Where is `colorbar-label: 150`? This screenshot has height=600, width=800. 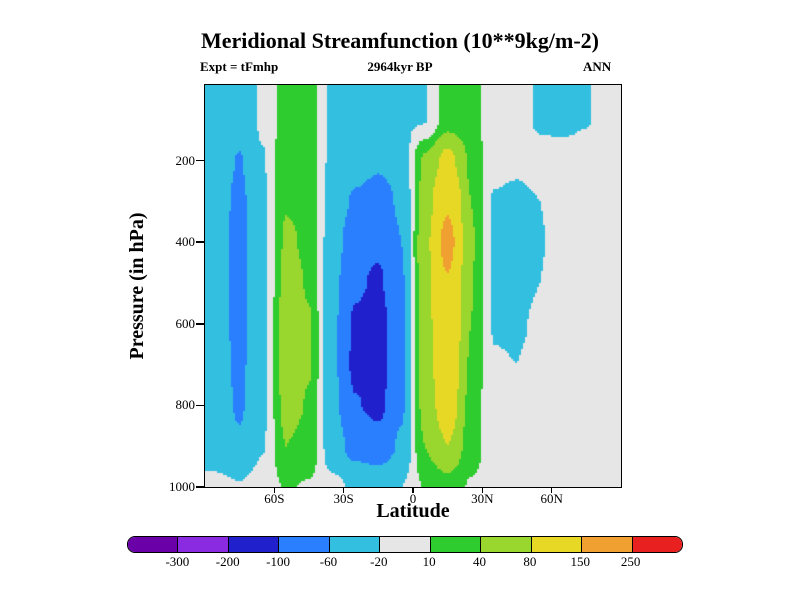 colorbar-label: 150 is located at coordinates (580, 561).